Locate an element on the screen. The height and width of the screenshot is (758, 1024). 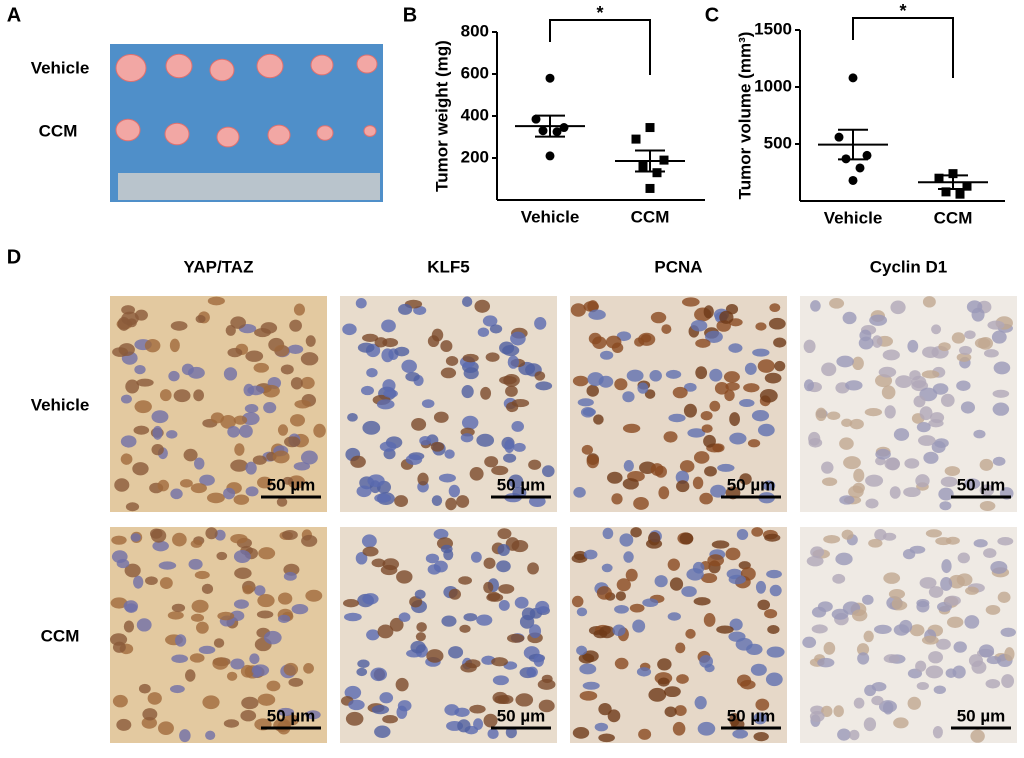
scale-bar-label: 50 µm is located at coordinates (981, 484).